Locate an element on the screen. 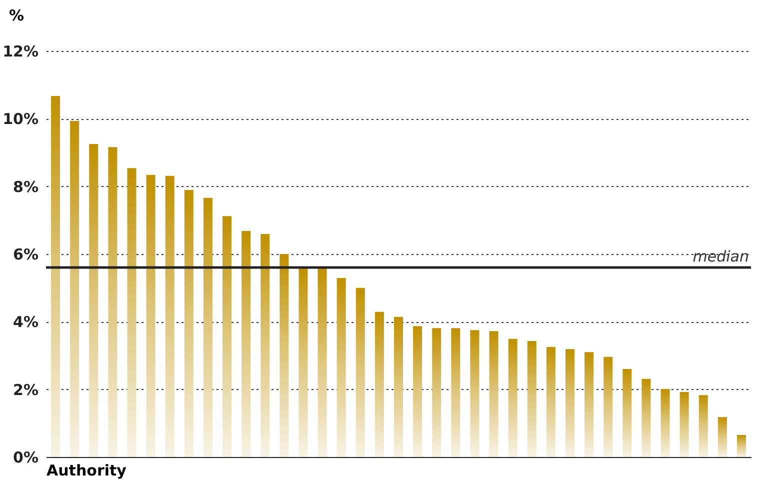 The width and height of the screenshot is (780, 494). y-tick-label: 10% is located at coordinates (20, 119).